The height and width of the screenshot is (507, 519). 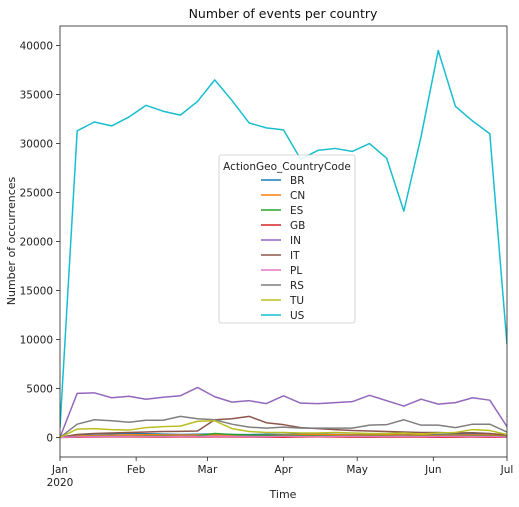 What do you see at coordinates (136, 470) in the screenshot?
I see `x-tick-label: Feb` at bounding box center [136, 470].